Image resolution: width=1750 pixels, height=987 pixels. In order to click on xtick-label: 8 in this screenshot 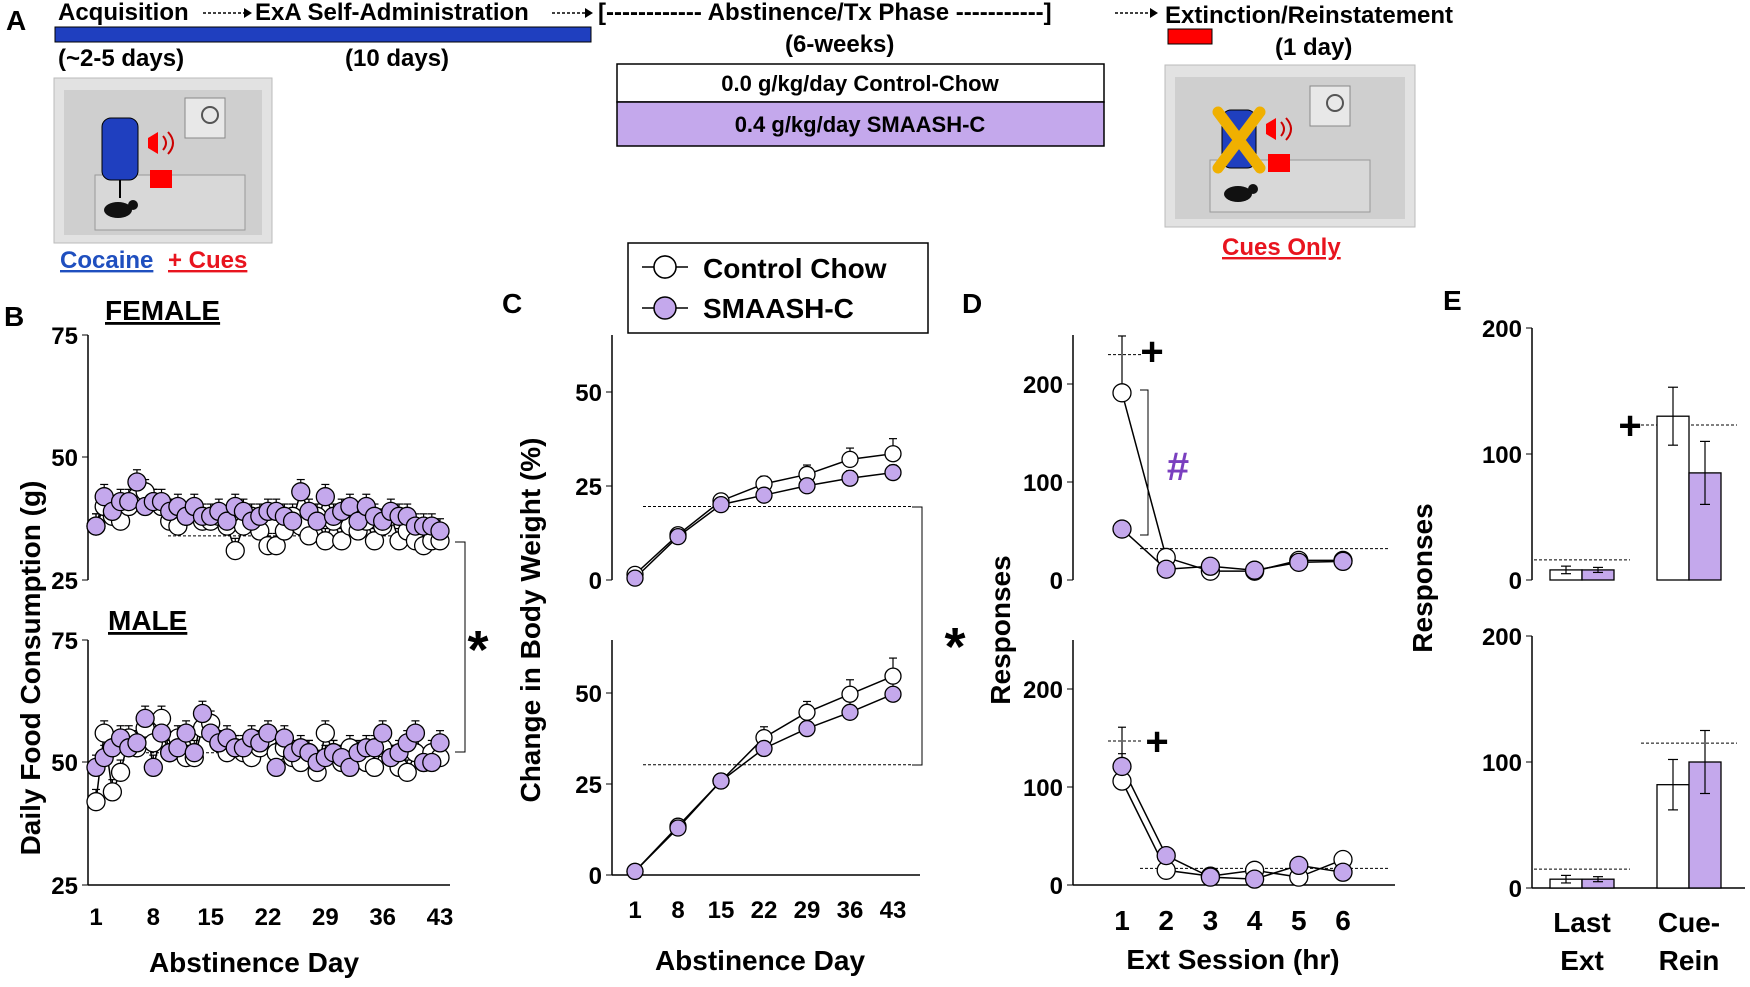, I will do `click(677, 910)`.